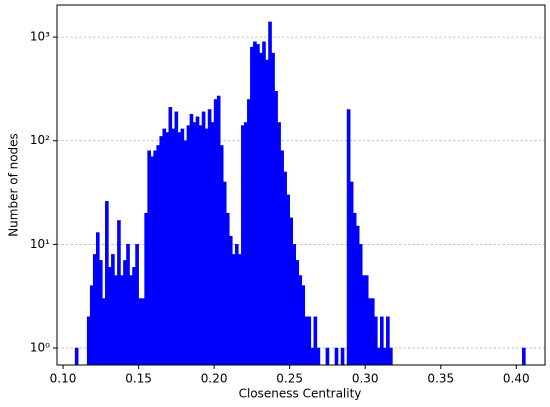  What do you see at coordinates (40, 37) in the screenshot?
I see `y-tick-label: 10³` at bounding box center [40, 37].